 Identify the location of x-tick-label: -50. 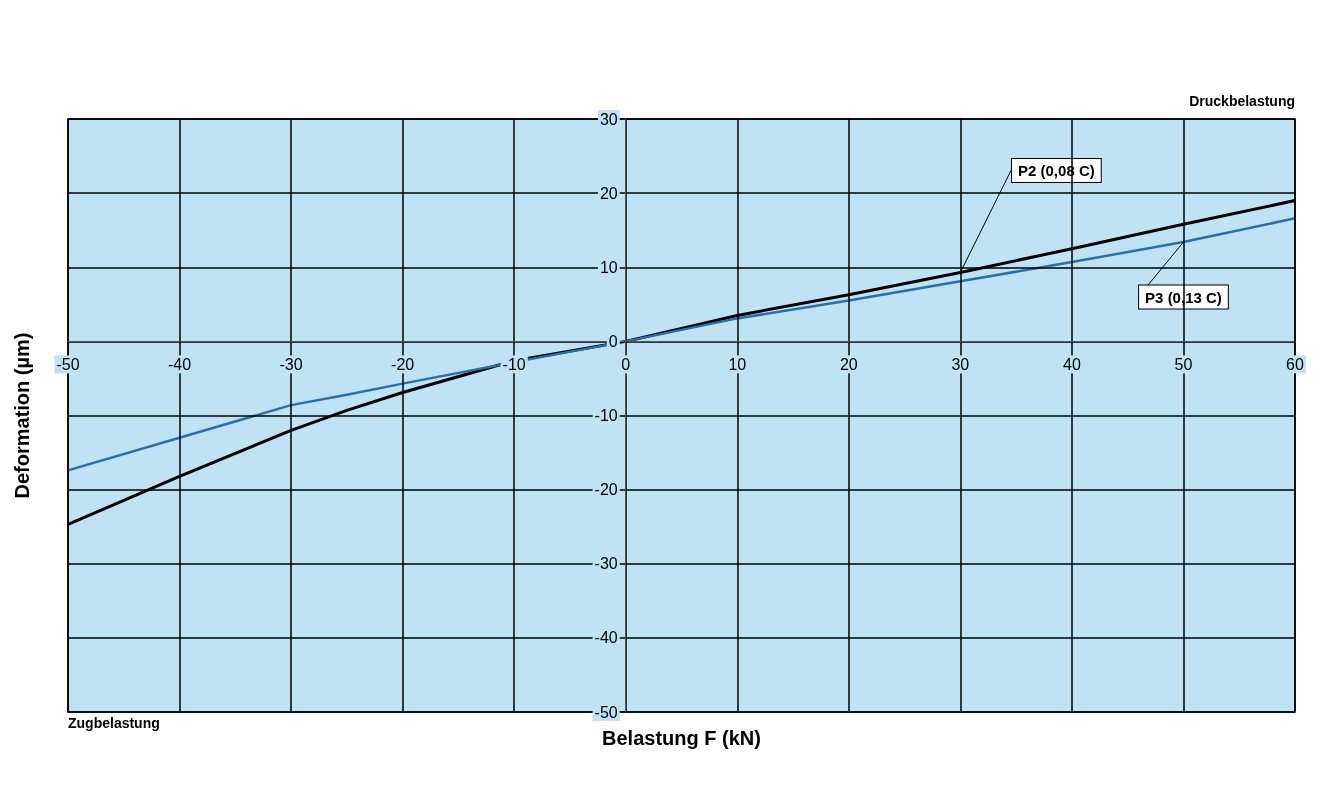
(68, 364).